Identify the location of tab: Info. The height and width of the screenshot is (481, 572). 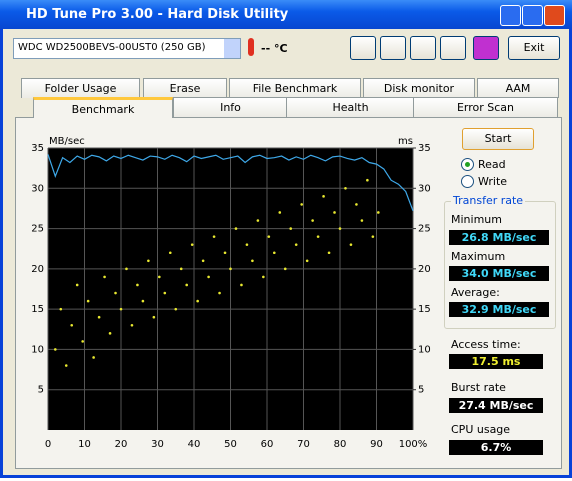
(230, 107).